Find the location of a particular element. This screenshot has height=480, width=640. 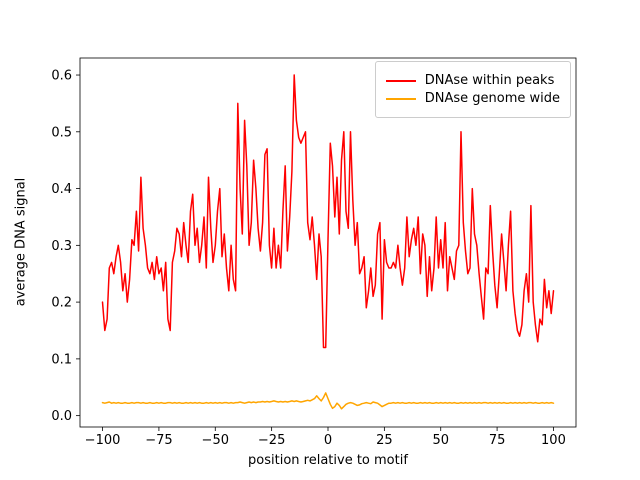

svg-text: −100 is located at coordinates (103, 440).